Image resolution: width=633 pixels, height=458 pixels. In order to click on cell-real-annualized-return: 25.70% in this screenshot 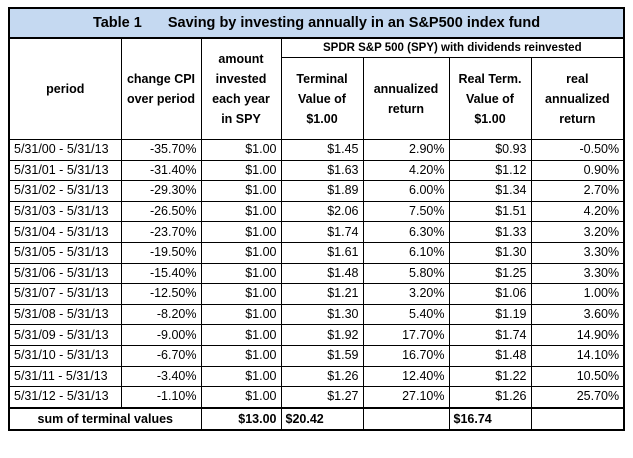, I will do `click(577, 397)`.